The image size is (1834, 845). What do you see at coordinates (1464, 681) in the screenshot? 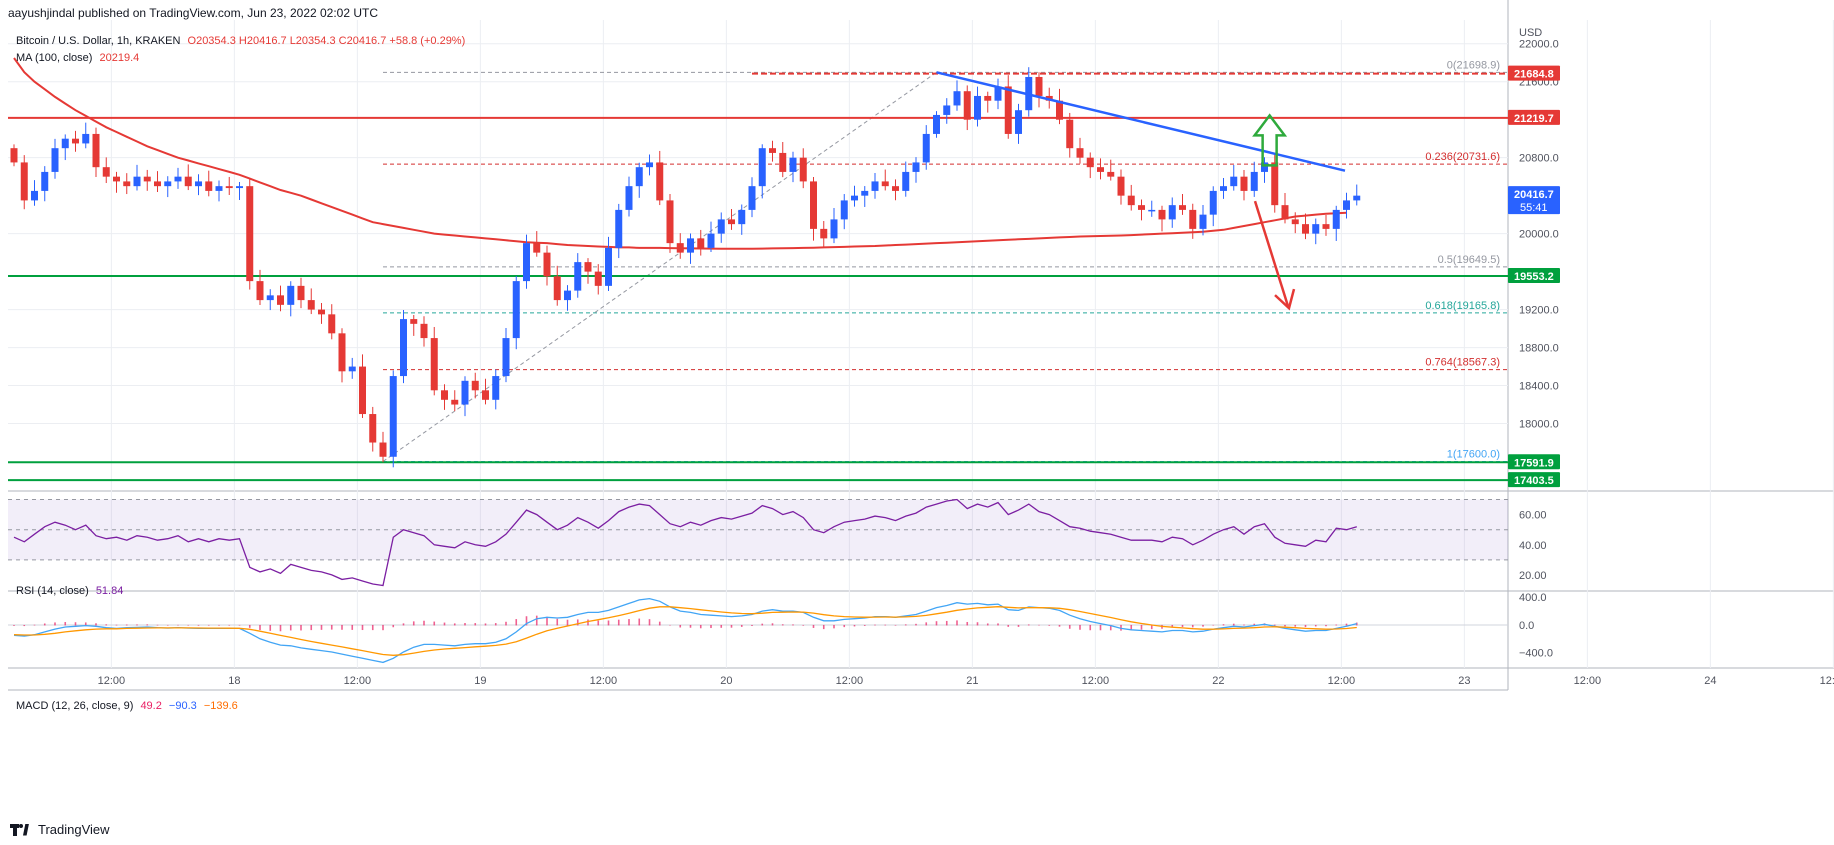
I see `time-tick-label: 23` at bounding box center [1464, 681].